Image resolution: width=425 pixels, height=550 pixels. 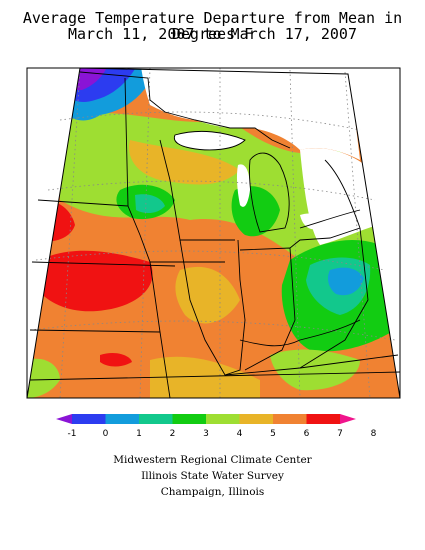 What do you see at coordinates (173, 434) in the screenshot?
I see `legend-tick-label: 2` at bounding box center [173, 434].